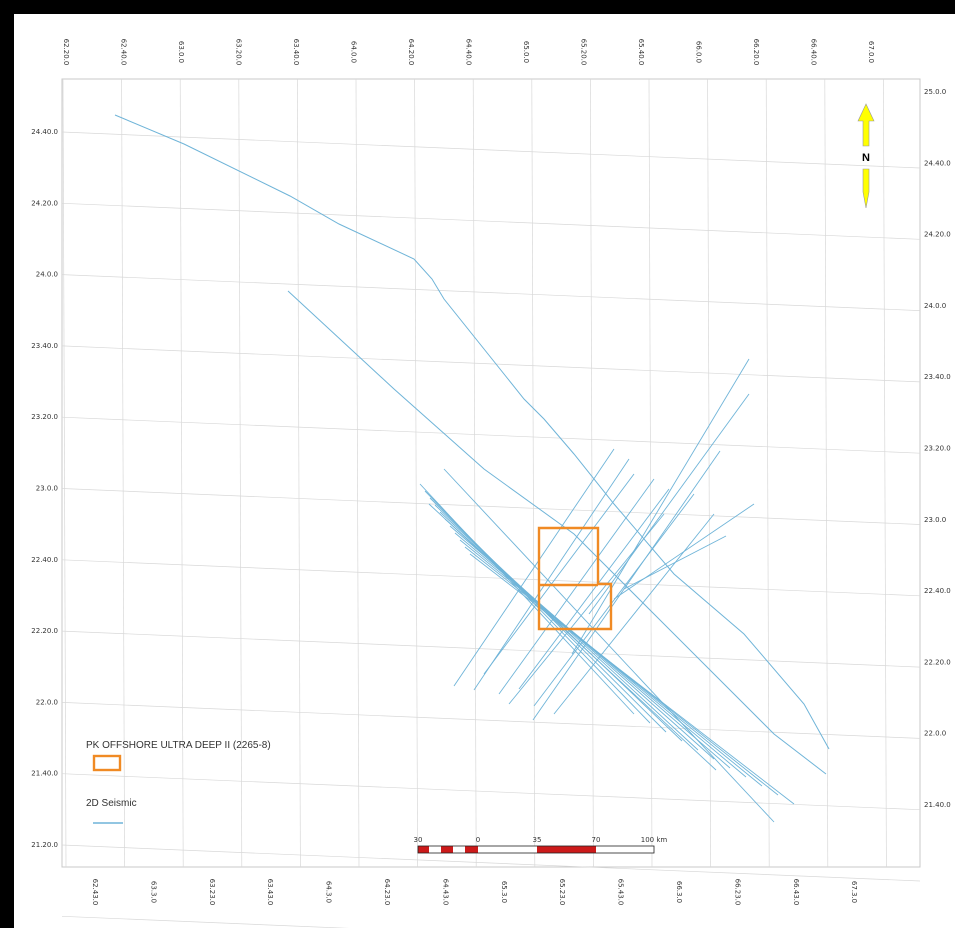 The image size is (955, 928). Describe the element at coordinates (756, 52) in the screenshot. I see `top-tick-label: 66.20.0` at that location.